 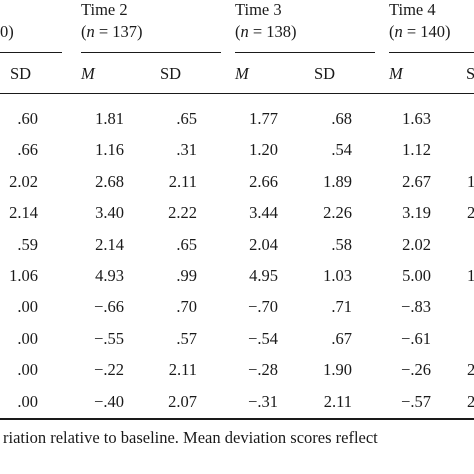 What do you see at coordinates (31, 53) in the screenshot?
I see `group-rule-time1` at bounding box center [31, 53].